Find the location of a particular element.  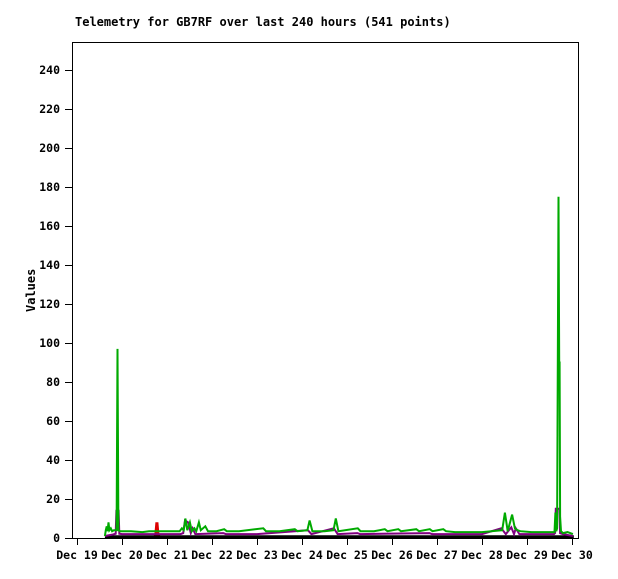

x-tick-label: Dec 25 is located at coordinates (347, 555).